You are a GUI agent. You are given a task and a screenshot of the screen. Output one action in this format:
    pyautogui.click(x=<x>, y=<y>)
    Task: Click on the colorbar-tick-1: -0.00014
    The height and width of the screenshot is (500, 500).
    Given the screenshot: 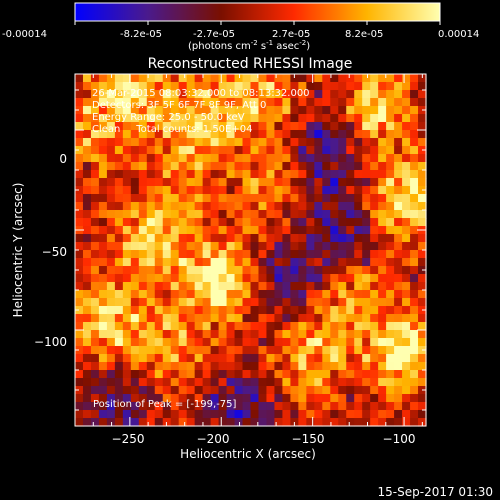 What is the action you would take?
    pyautogui.click(x=24, y=34)
    